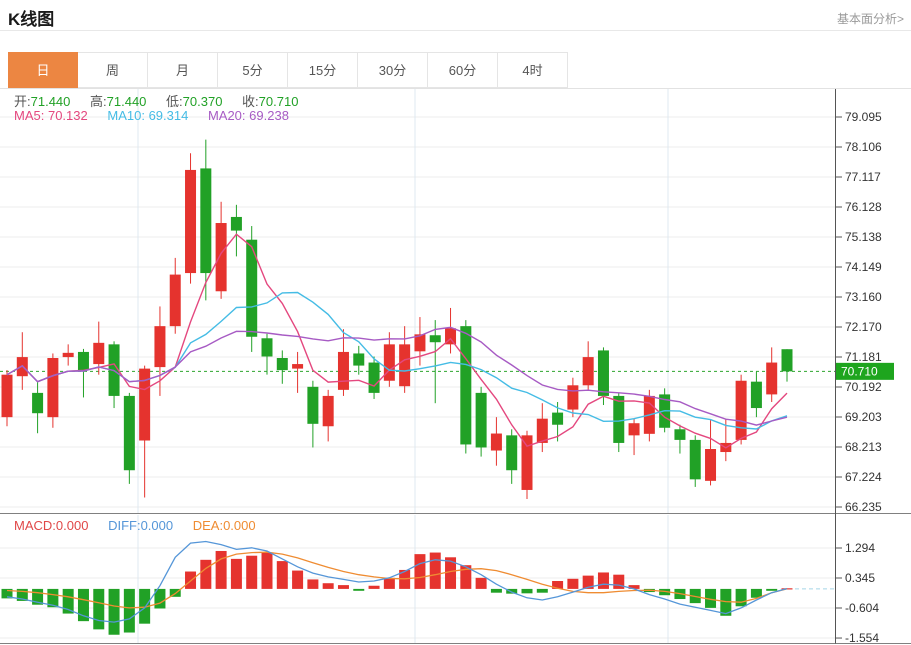 This screenshot has width=911, height=645. I want to click on axis-tick-label: 75.138, so click(863, 237).